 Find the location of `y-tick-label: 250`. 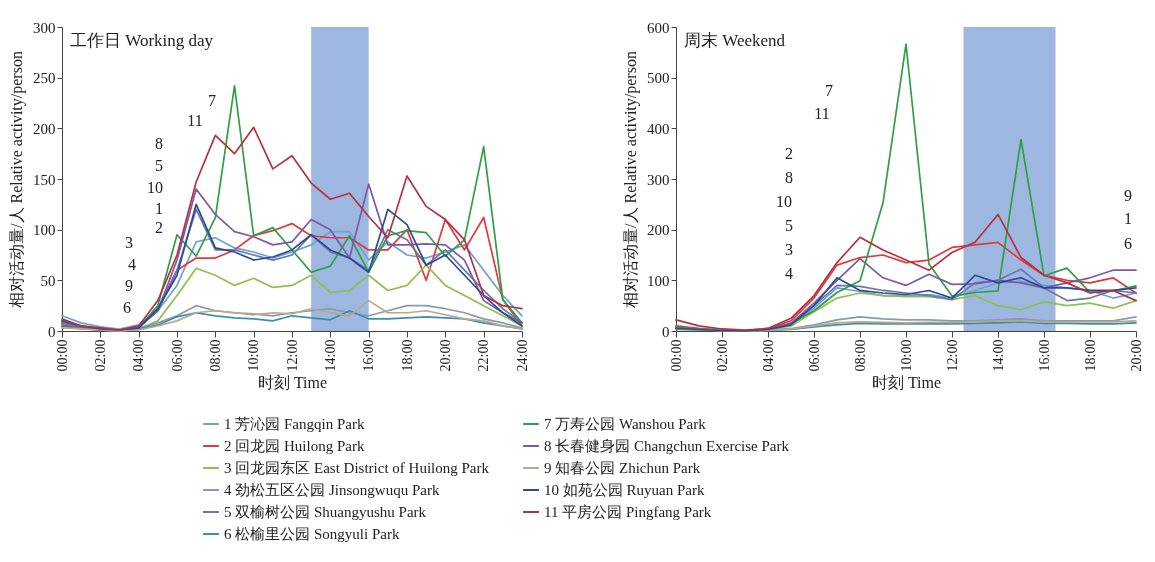

y-tick-label: 250 is located at coordinates (44, 78).